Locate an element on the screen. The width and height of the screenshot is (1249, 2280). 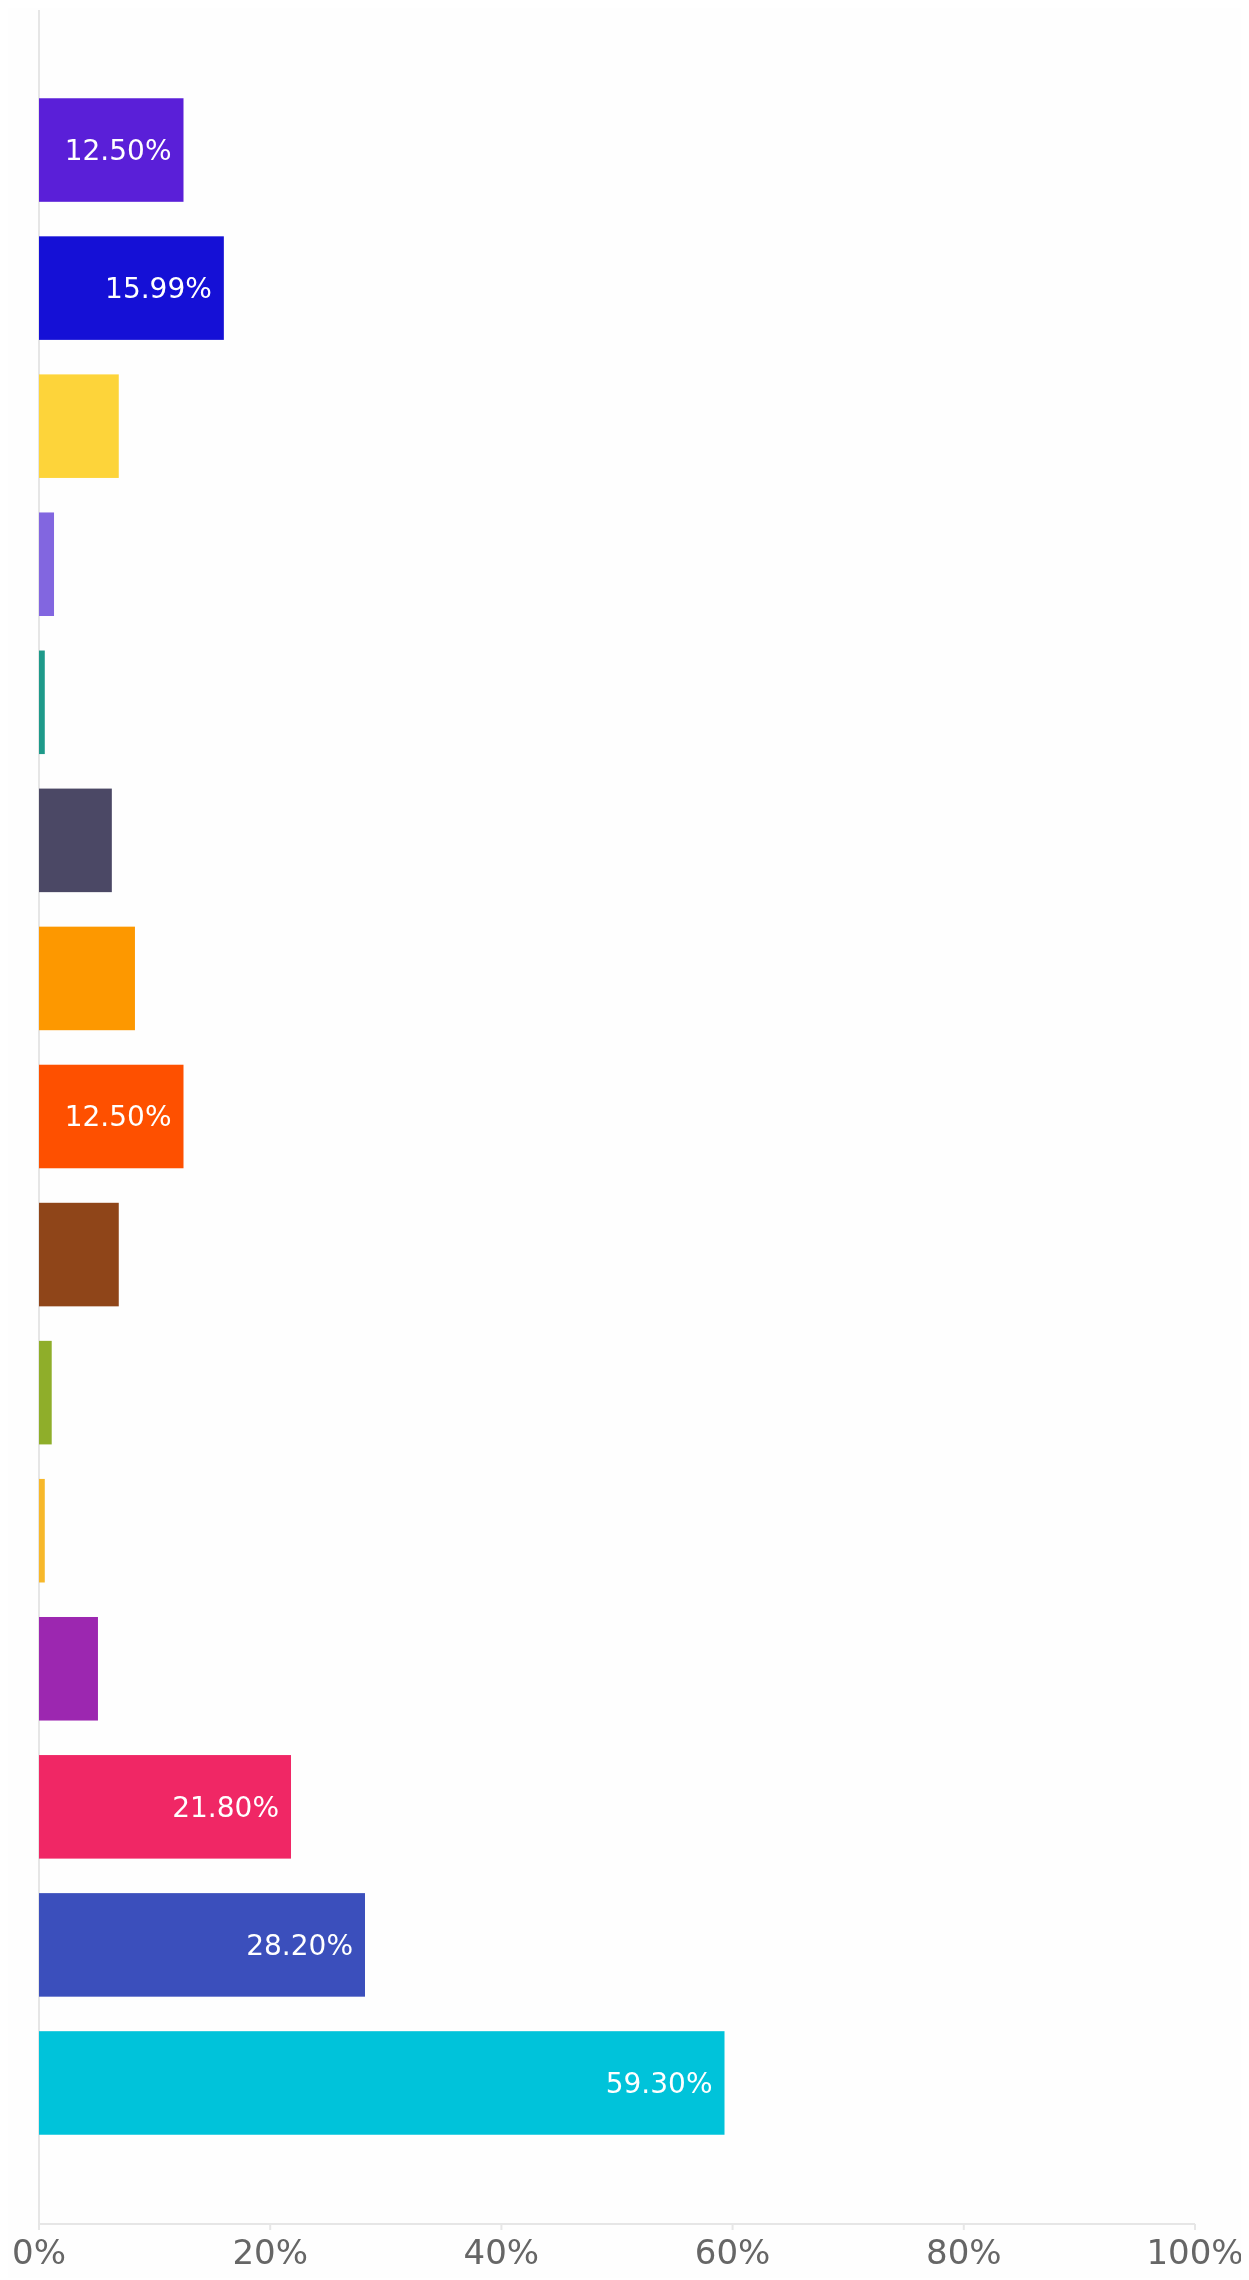
data-label: 21.80% is located at coordinates (226, 1807).